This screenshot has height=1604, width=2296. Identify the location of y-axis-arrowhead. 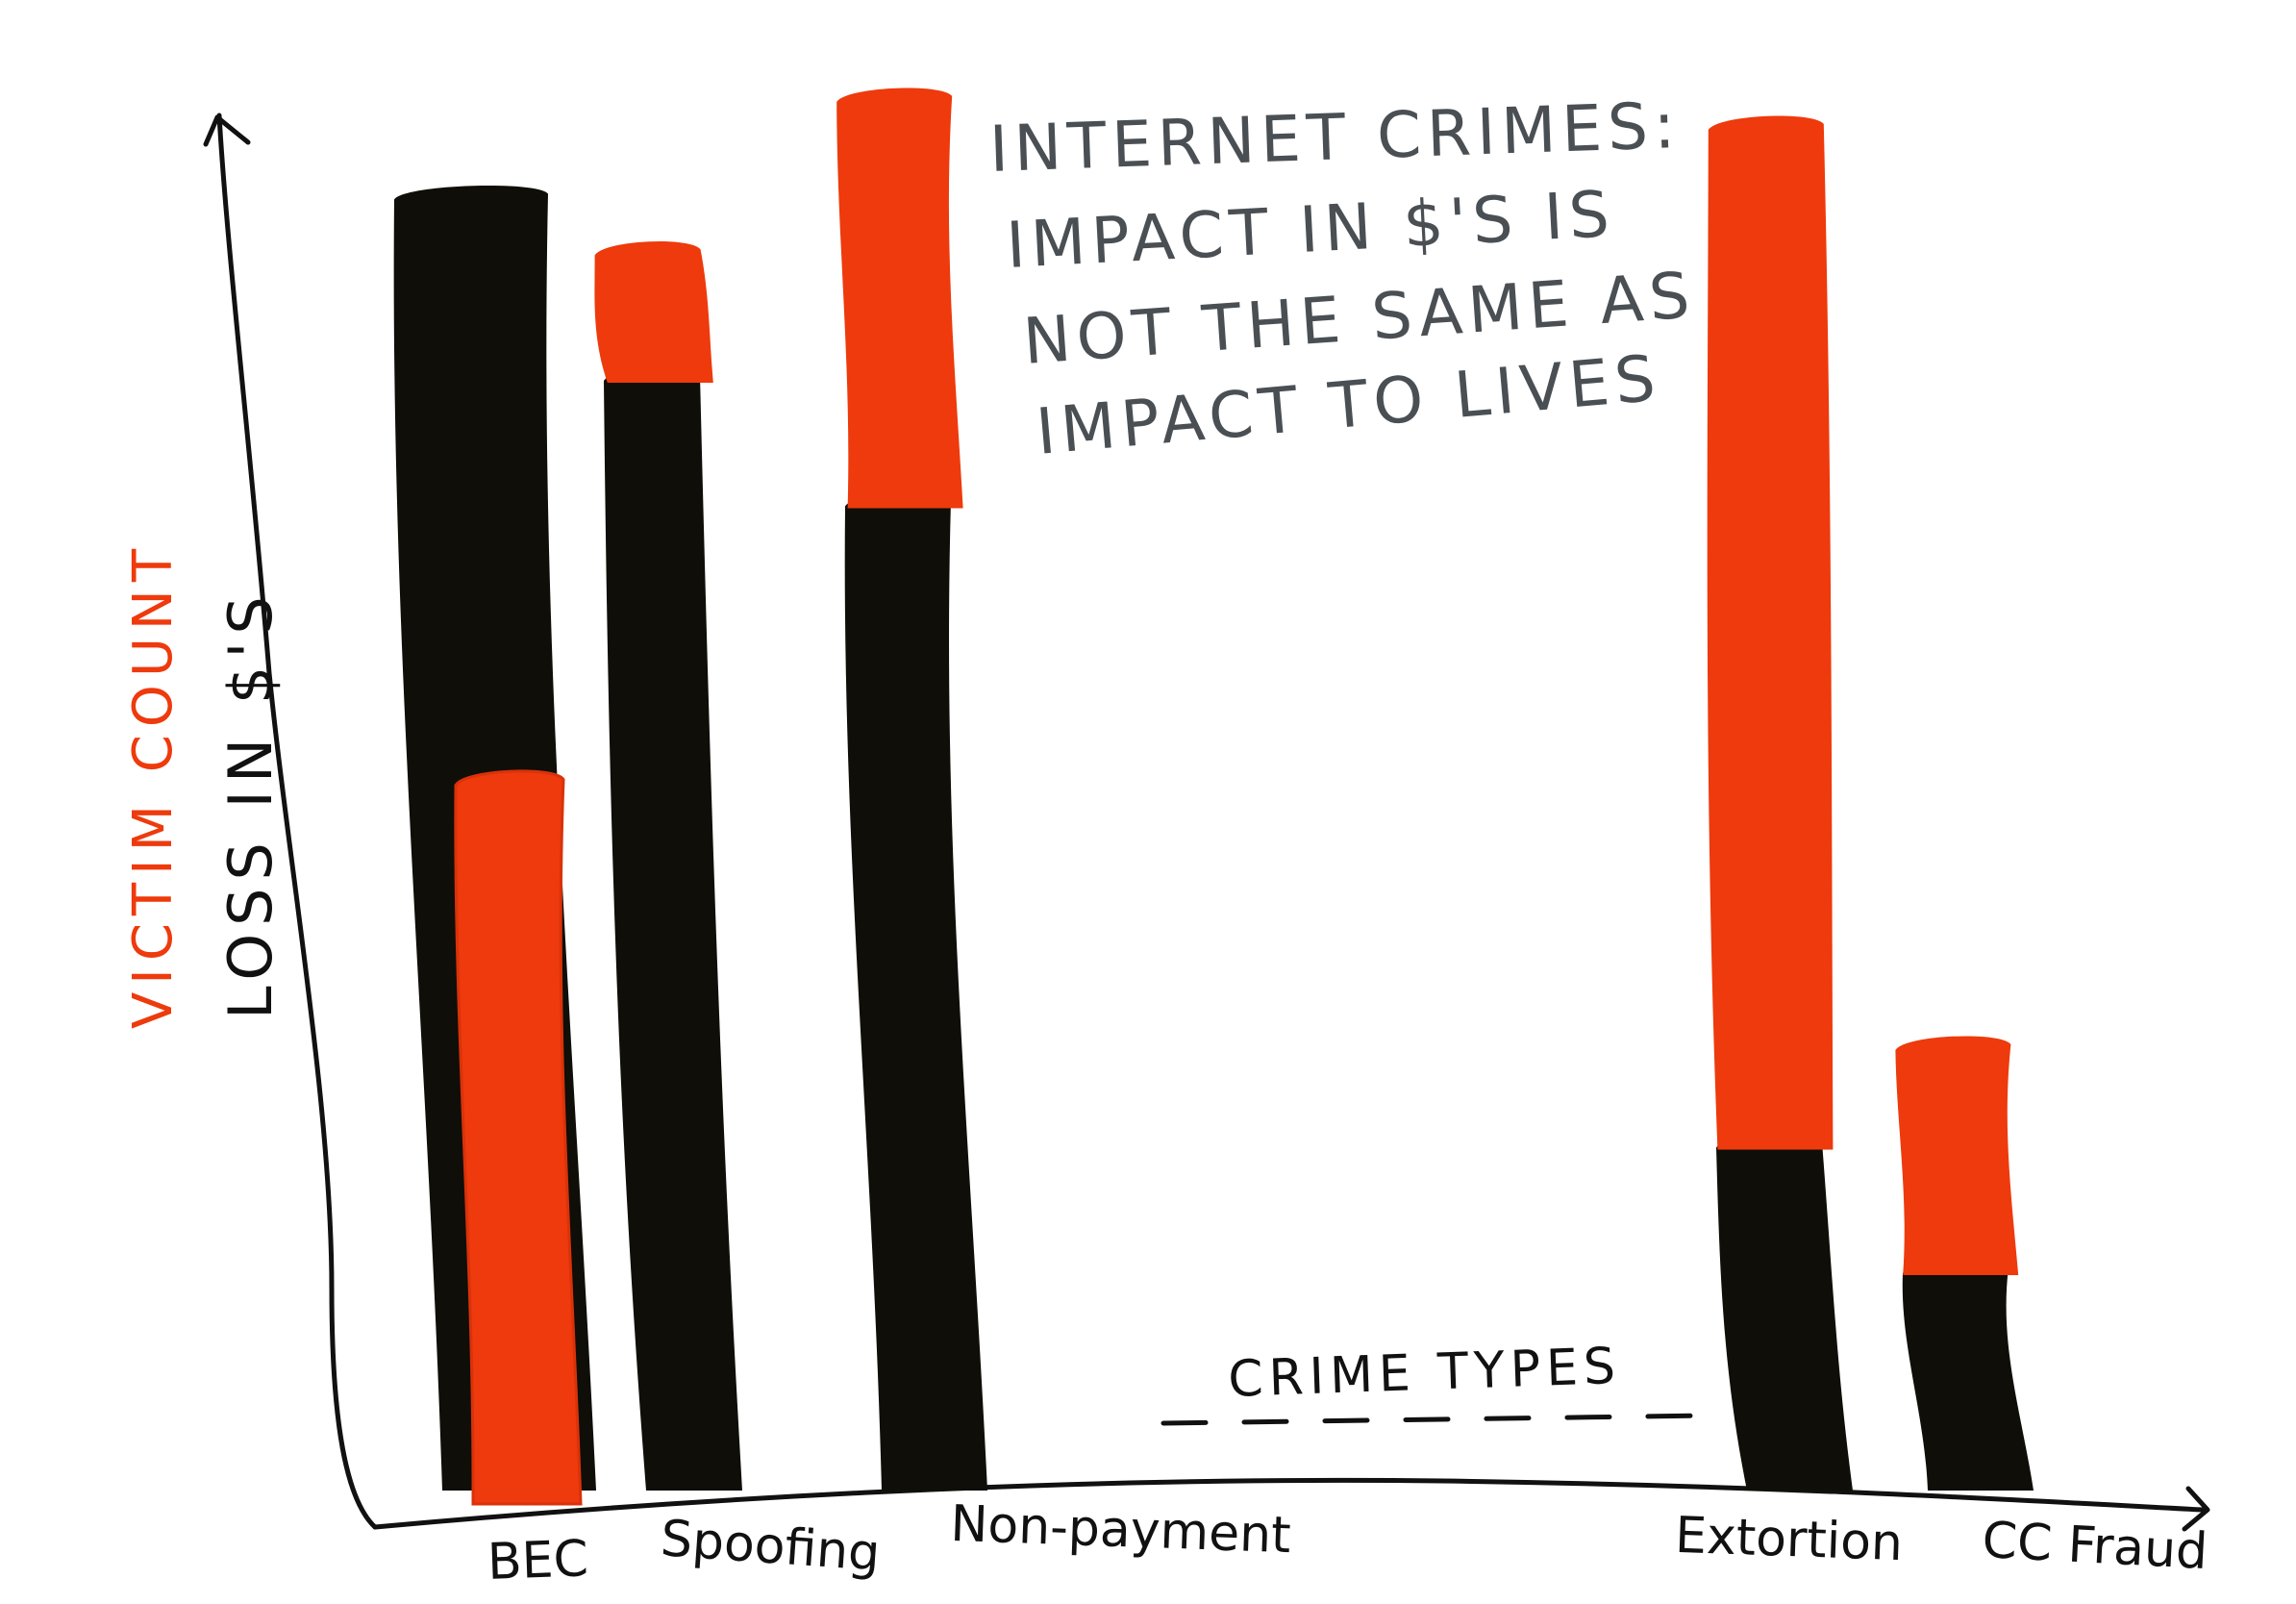
(227, 130).